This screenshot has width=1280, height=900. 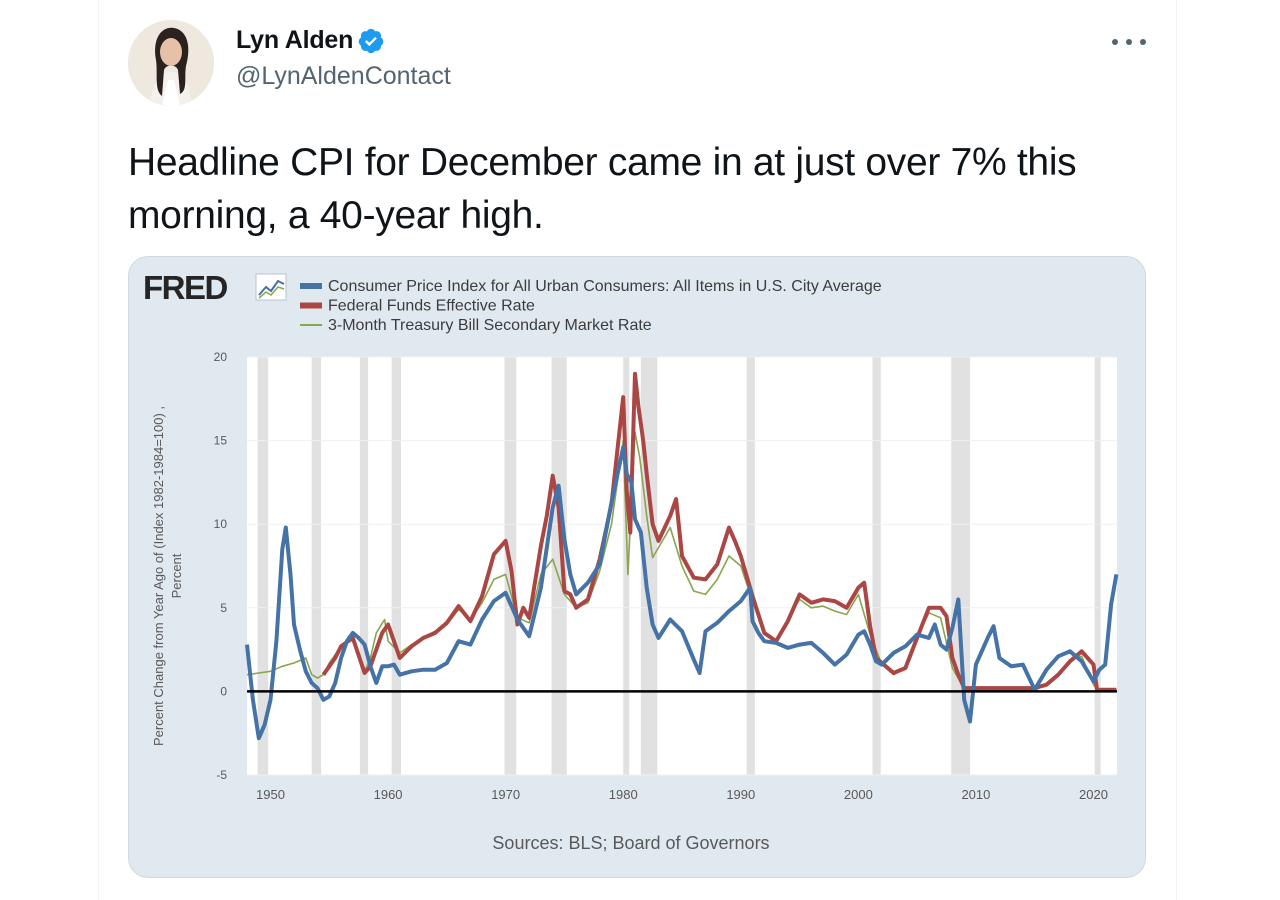 I want to click on x-tick-label: 2020, so click(x=1093, y=794).